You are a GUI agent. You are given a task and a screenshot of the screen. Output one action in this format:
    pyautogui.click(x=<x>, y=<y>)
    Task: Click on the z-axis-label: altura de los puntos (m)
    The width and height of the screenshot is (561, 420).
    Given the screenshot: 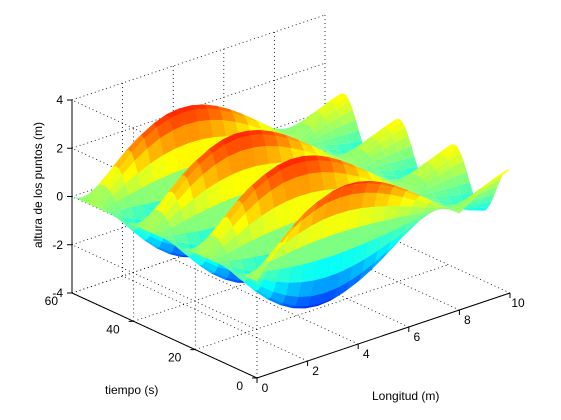 What is the action you would take?
    pyautogui.click(x=38, y=185)
    